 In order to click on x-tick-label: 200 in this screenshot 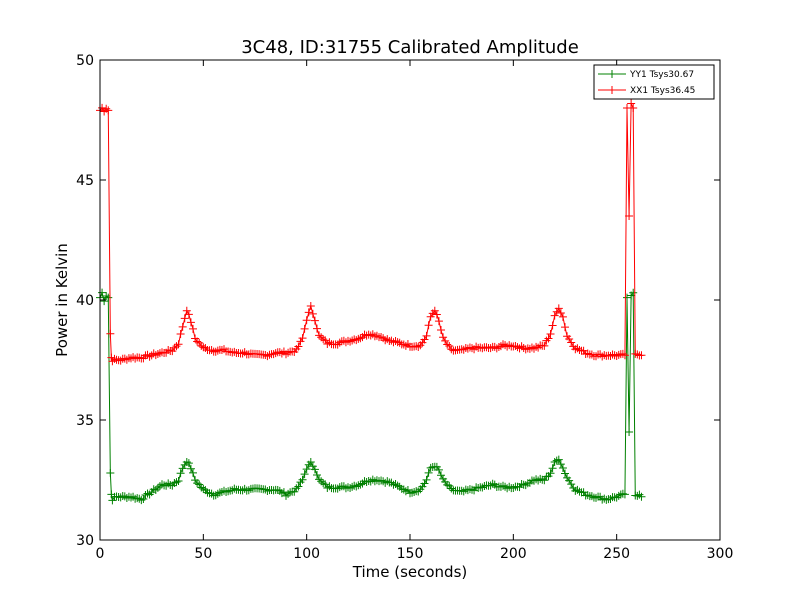, I will do `click(513, 554)`.